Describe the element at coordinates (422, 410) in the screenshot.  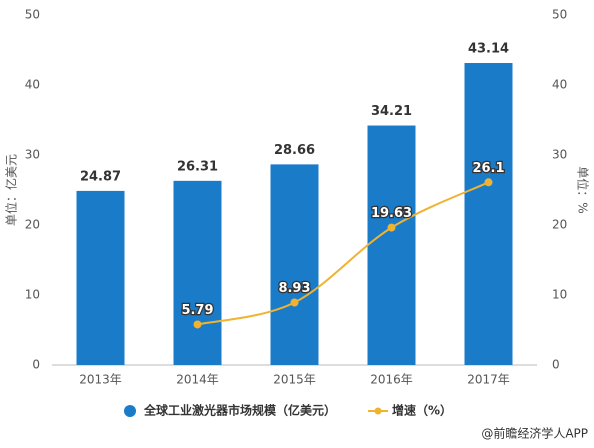
I see `legend-label: 增速（%）` at that location.